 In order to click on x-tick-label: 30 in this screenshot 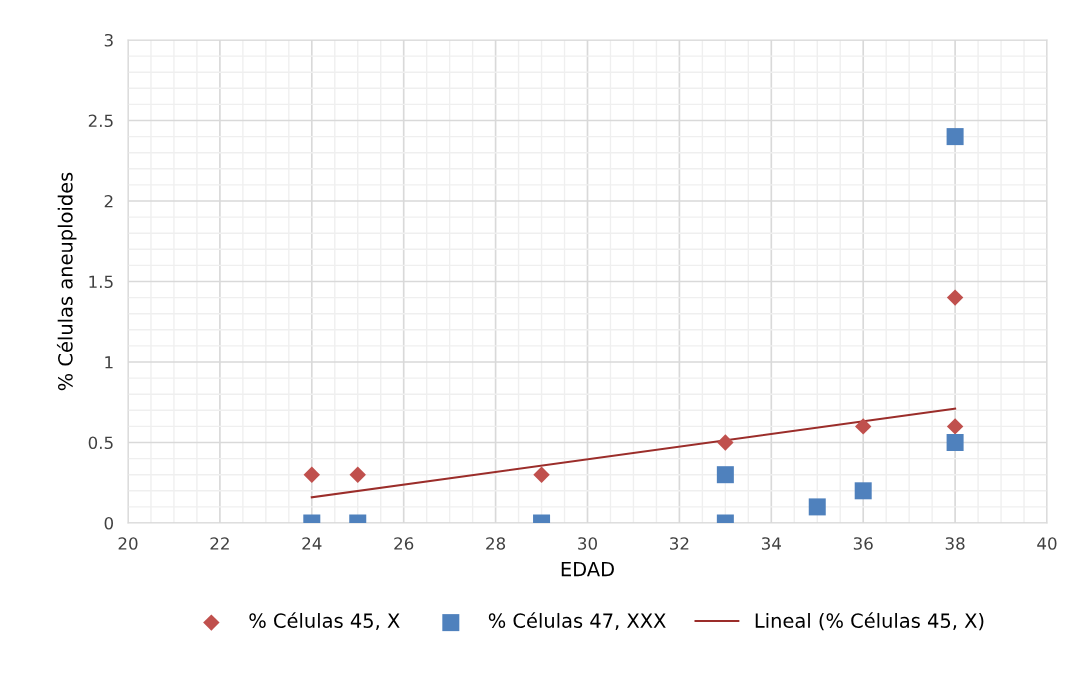, I will do `click(587, 543)`.